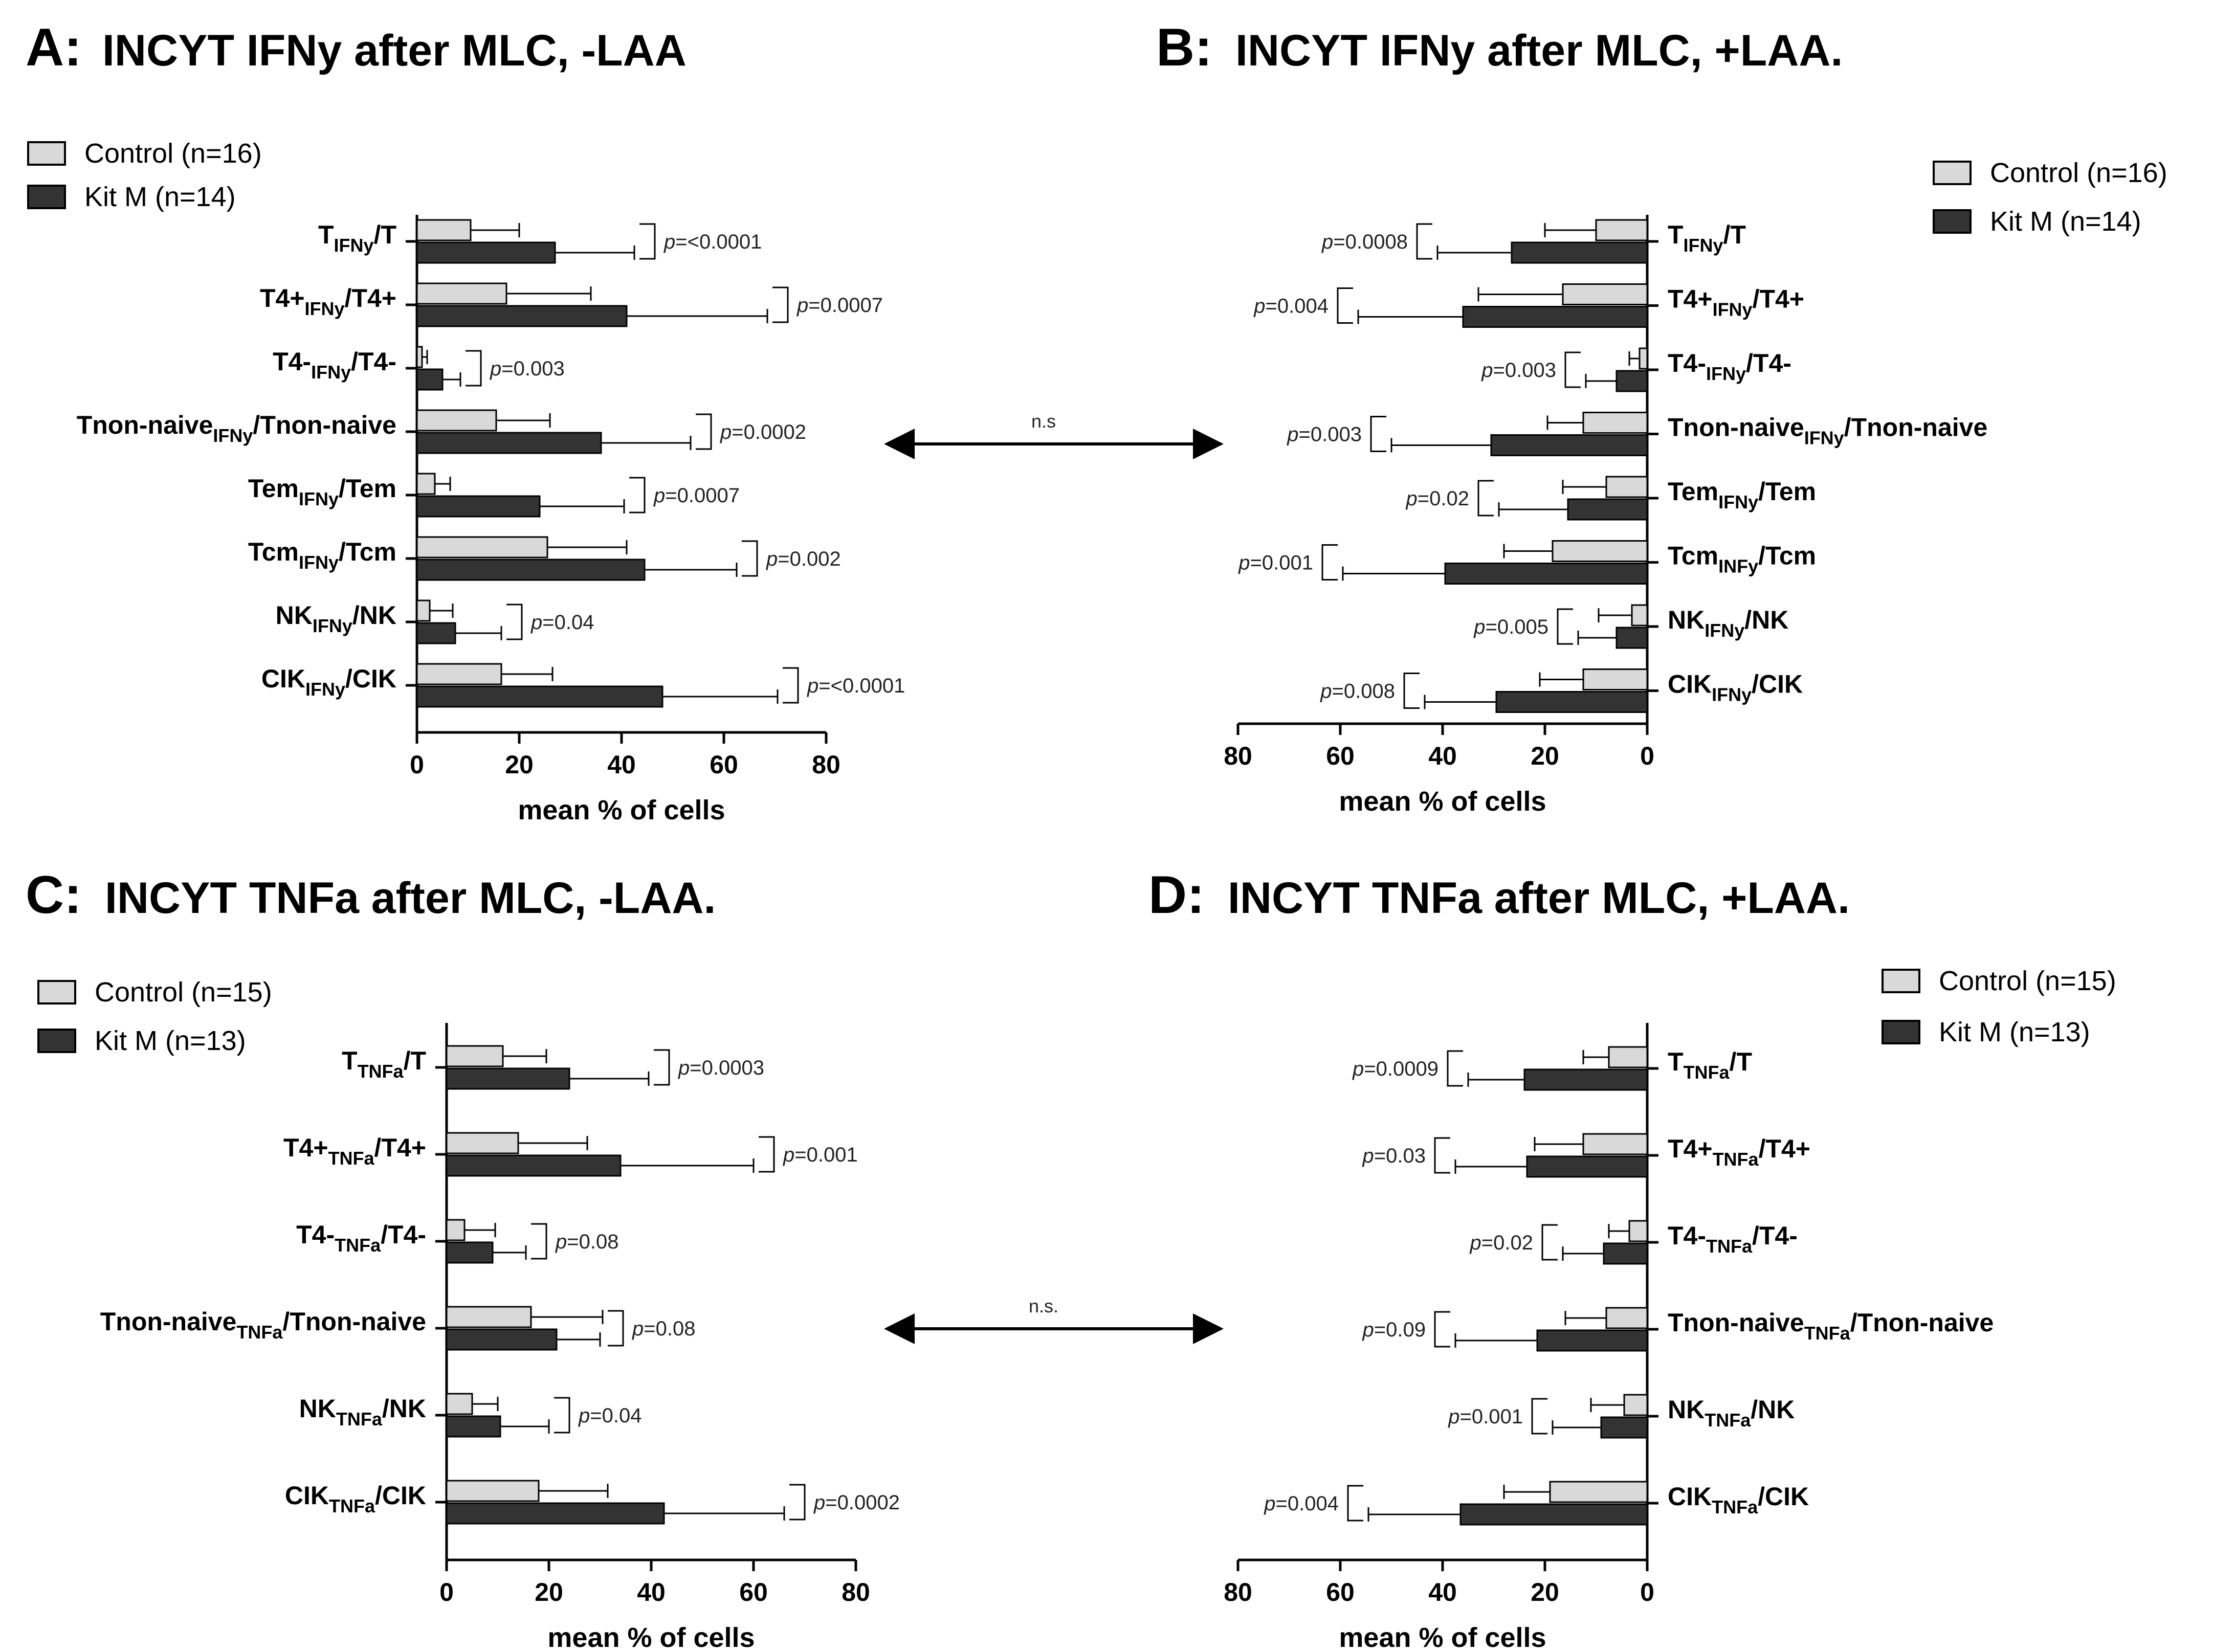 The height and width of the screenshot is (1652, 2213). I want to click on p-value-number: =0.0002, so click(769, 432).